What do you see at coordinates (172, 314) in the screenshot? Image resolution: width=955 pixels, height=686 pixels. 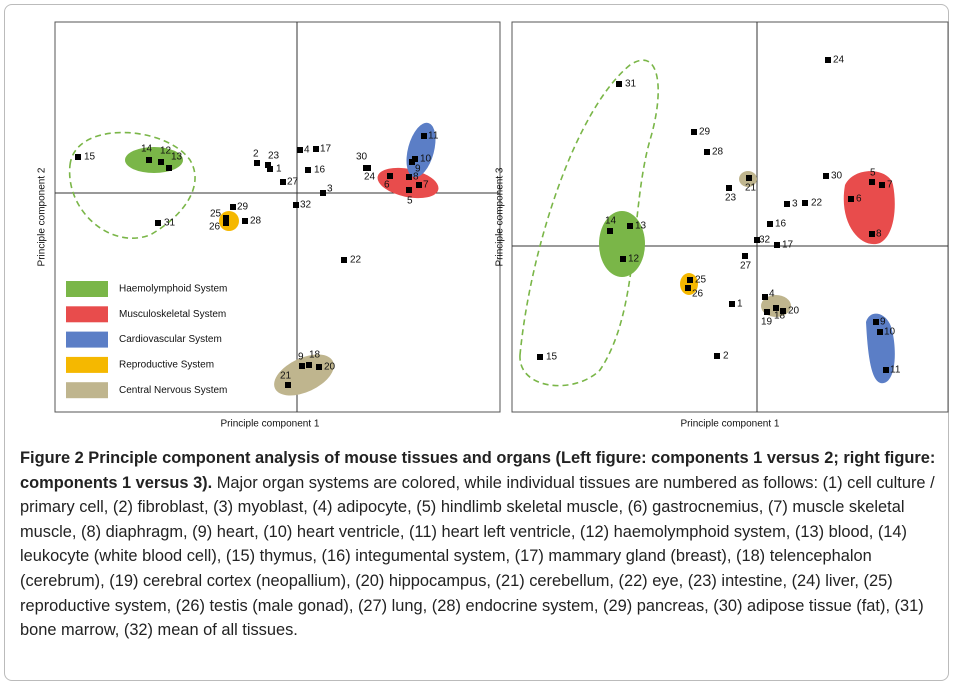 I see `legend-label: Musculoskeletal System` at bounding box center [172, 314].